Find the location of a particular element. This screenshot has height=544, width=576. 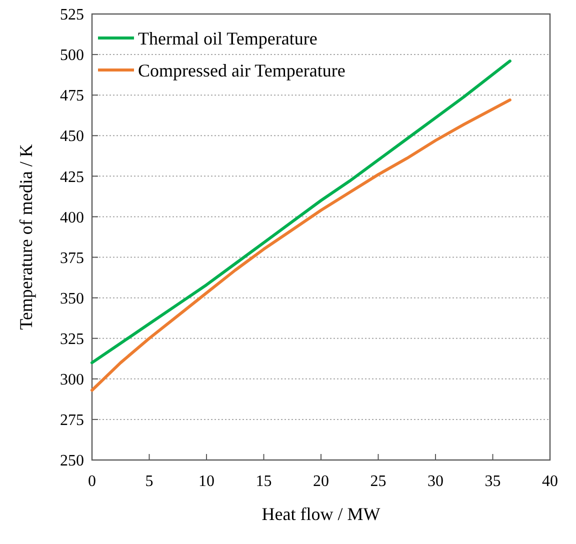

legend-label: Compressed air Temperature is located at coordinates (242, 70).